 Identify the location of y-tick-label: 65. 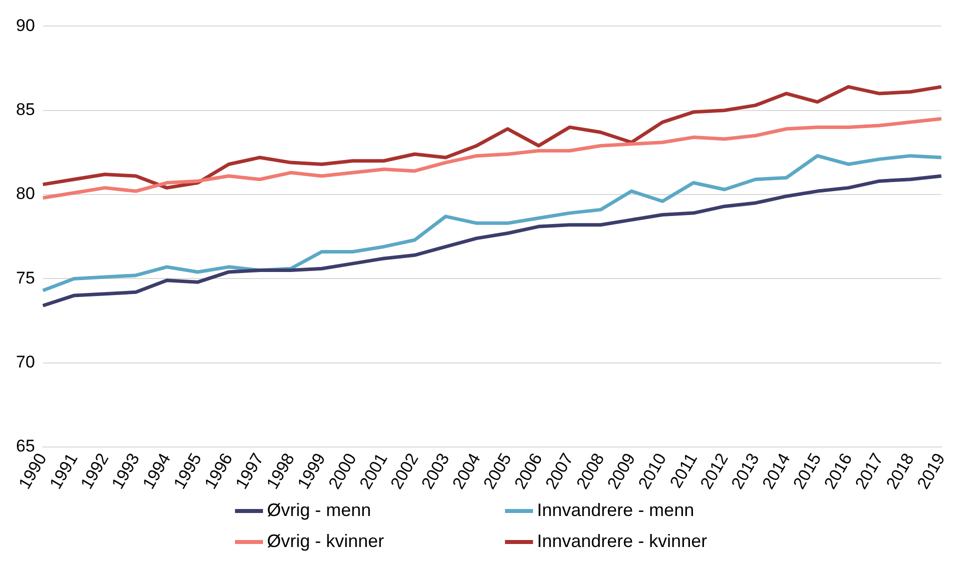
(25, 446).